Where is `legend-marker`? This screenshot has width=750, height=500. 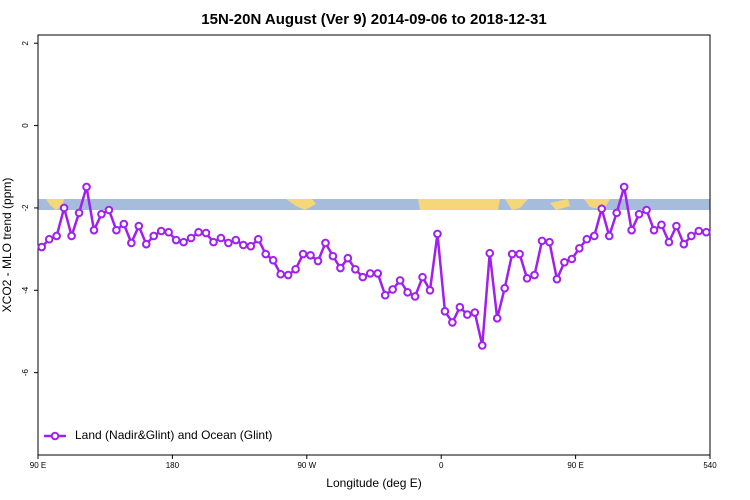 legend-marker is located at coordinates (55, 436).